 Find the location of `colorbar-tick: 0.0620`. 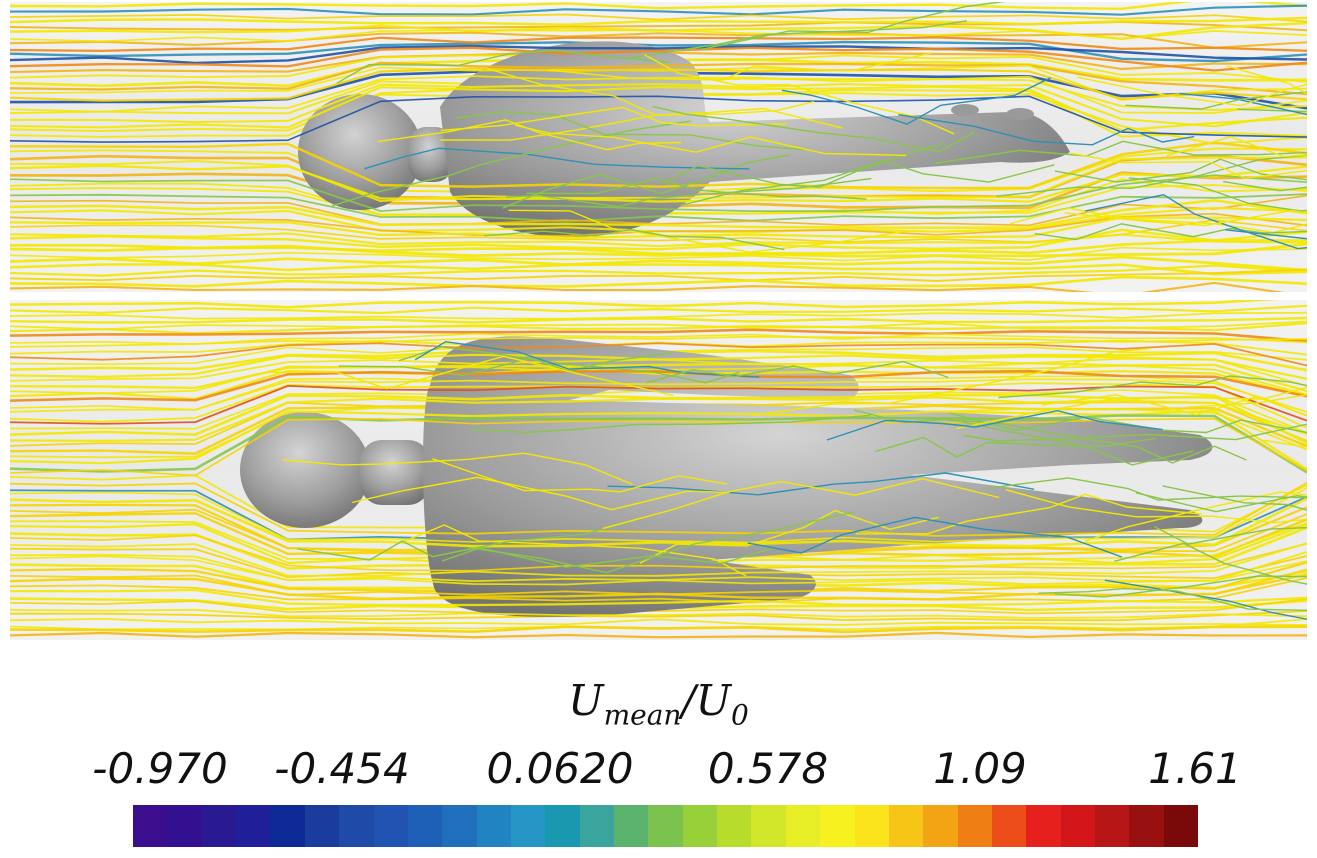

colorbar-tick: 0.0620 is located at coordinates (560, 768).